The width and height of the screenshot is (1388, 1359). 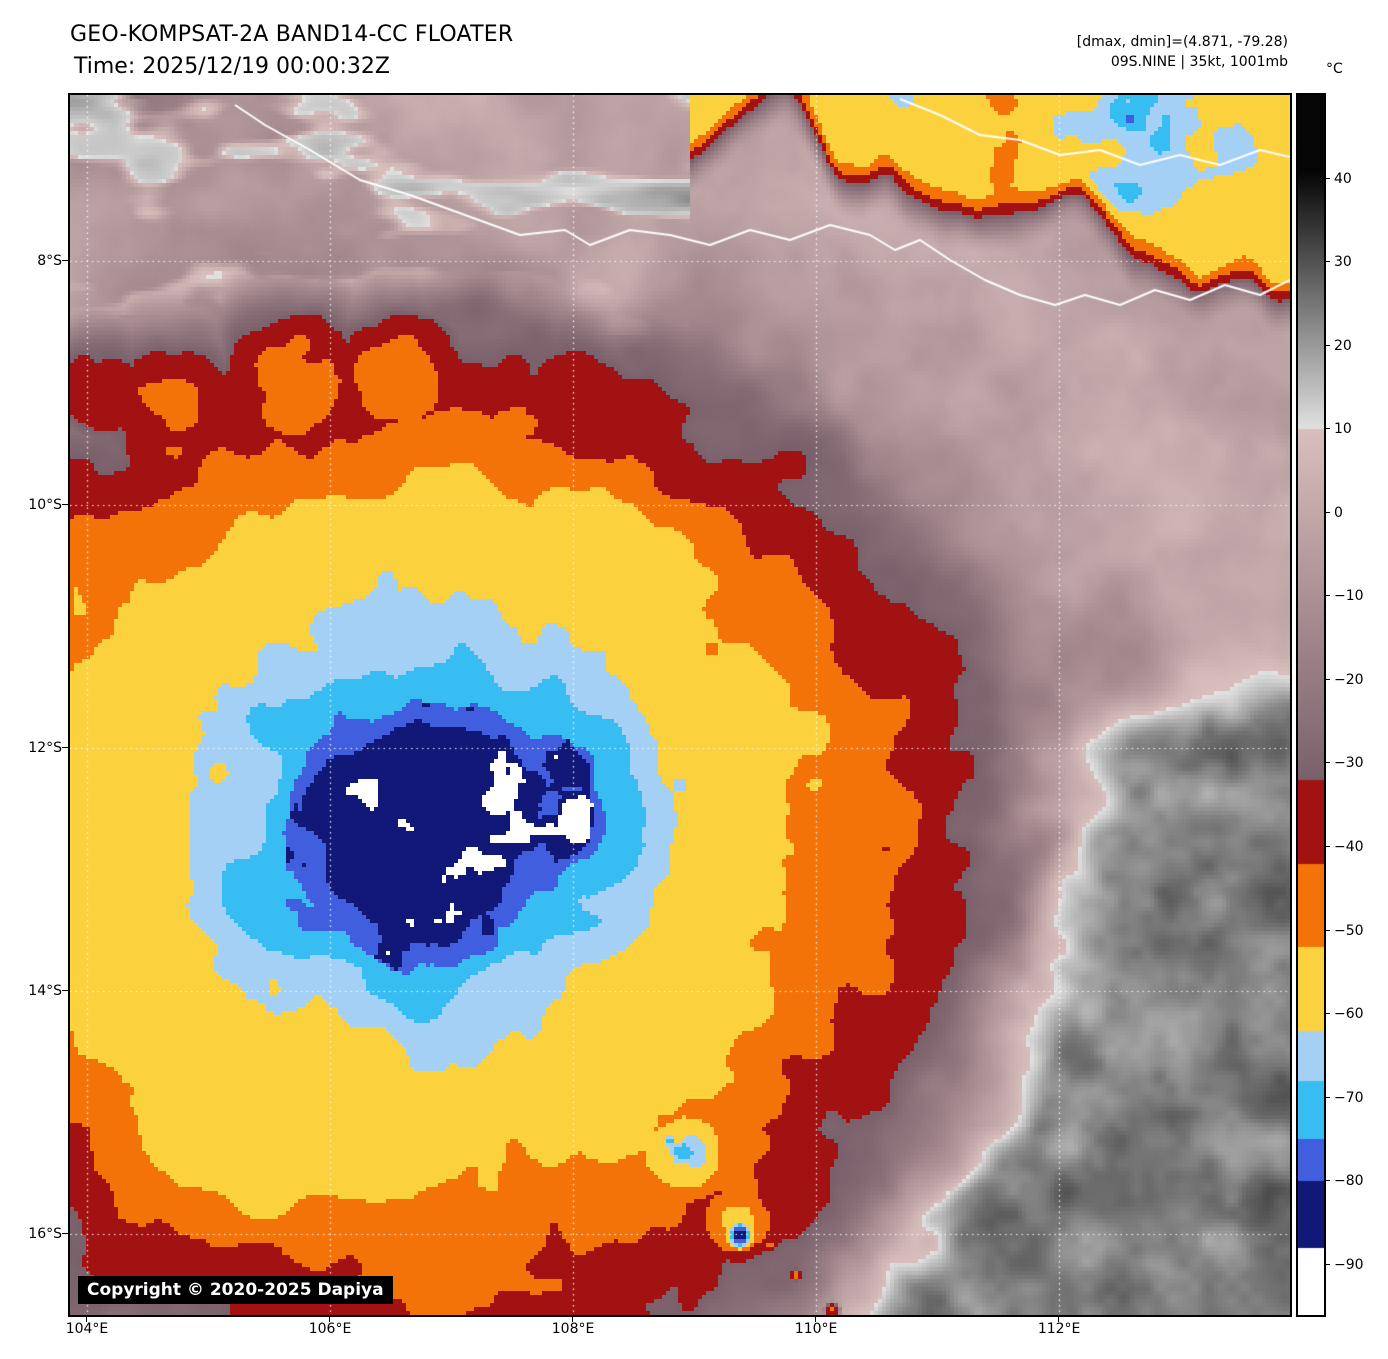 What do you see at coordinates (1343, 178) in the screenshot?
I see `colorbar-tick-label: 40` at bounding box center [1343, 178].